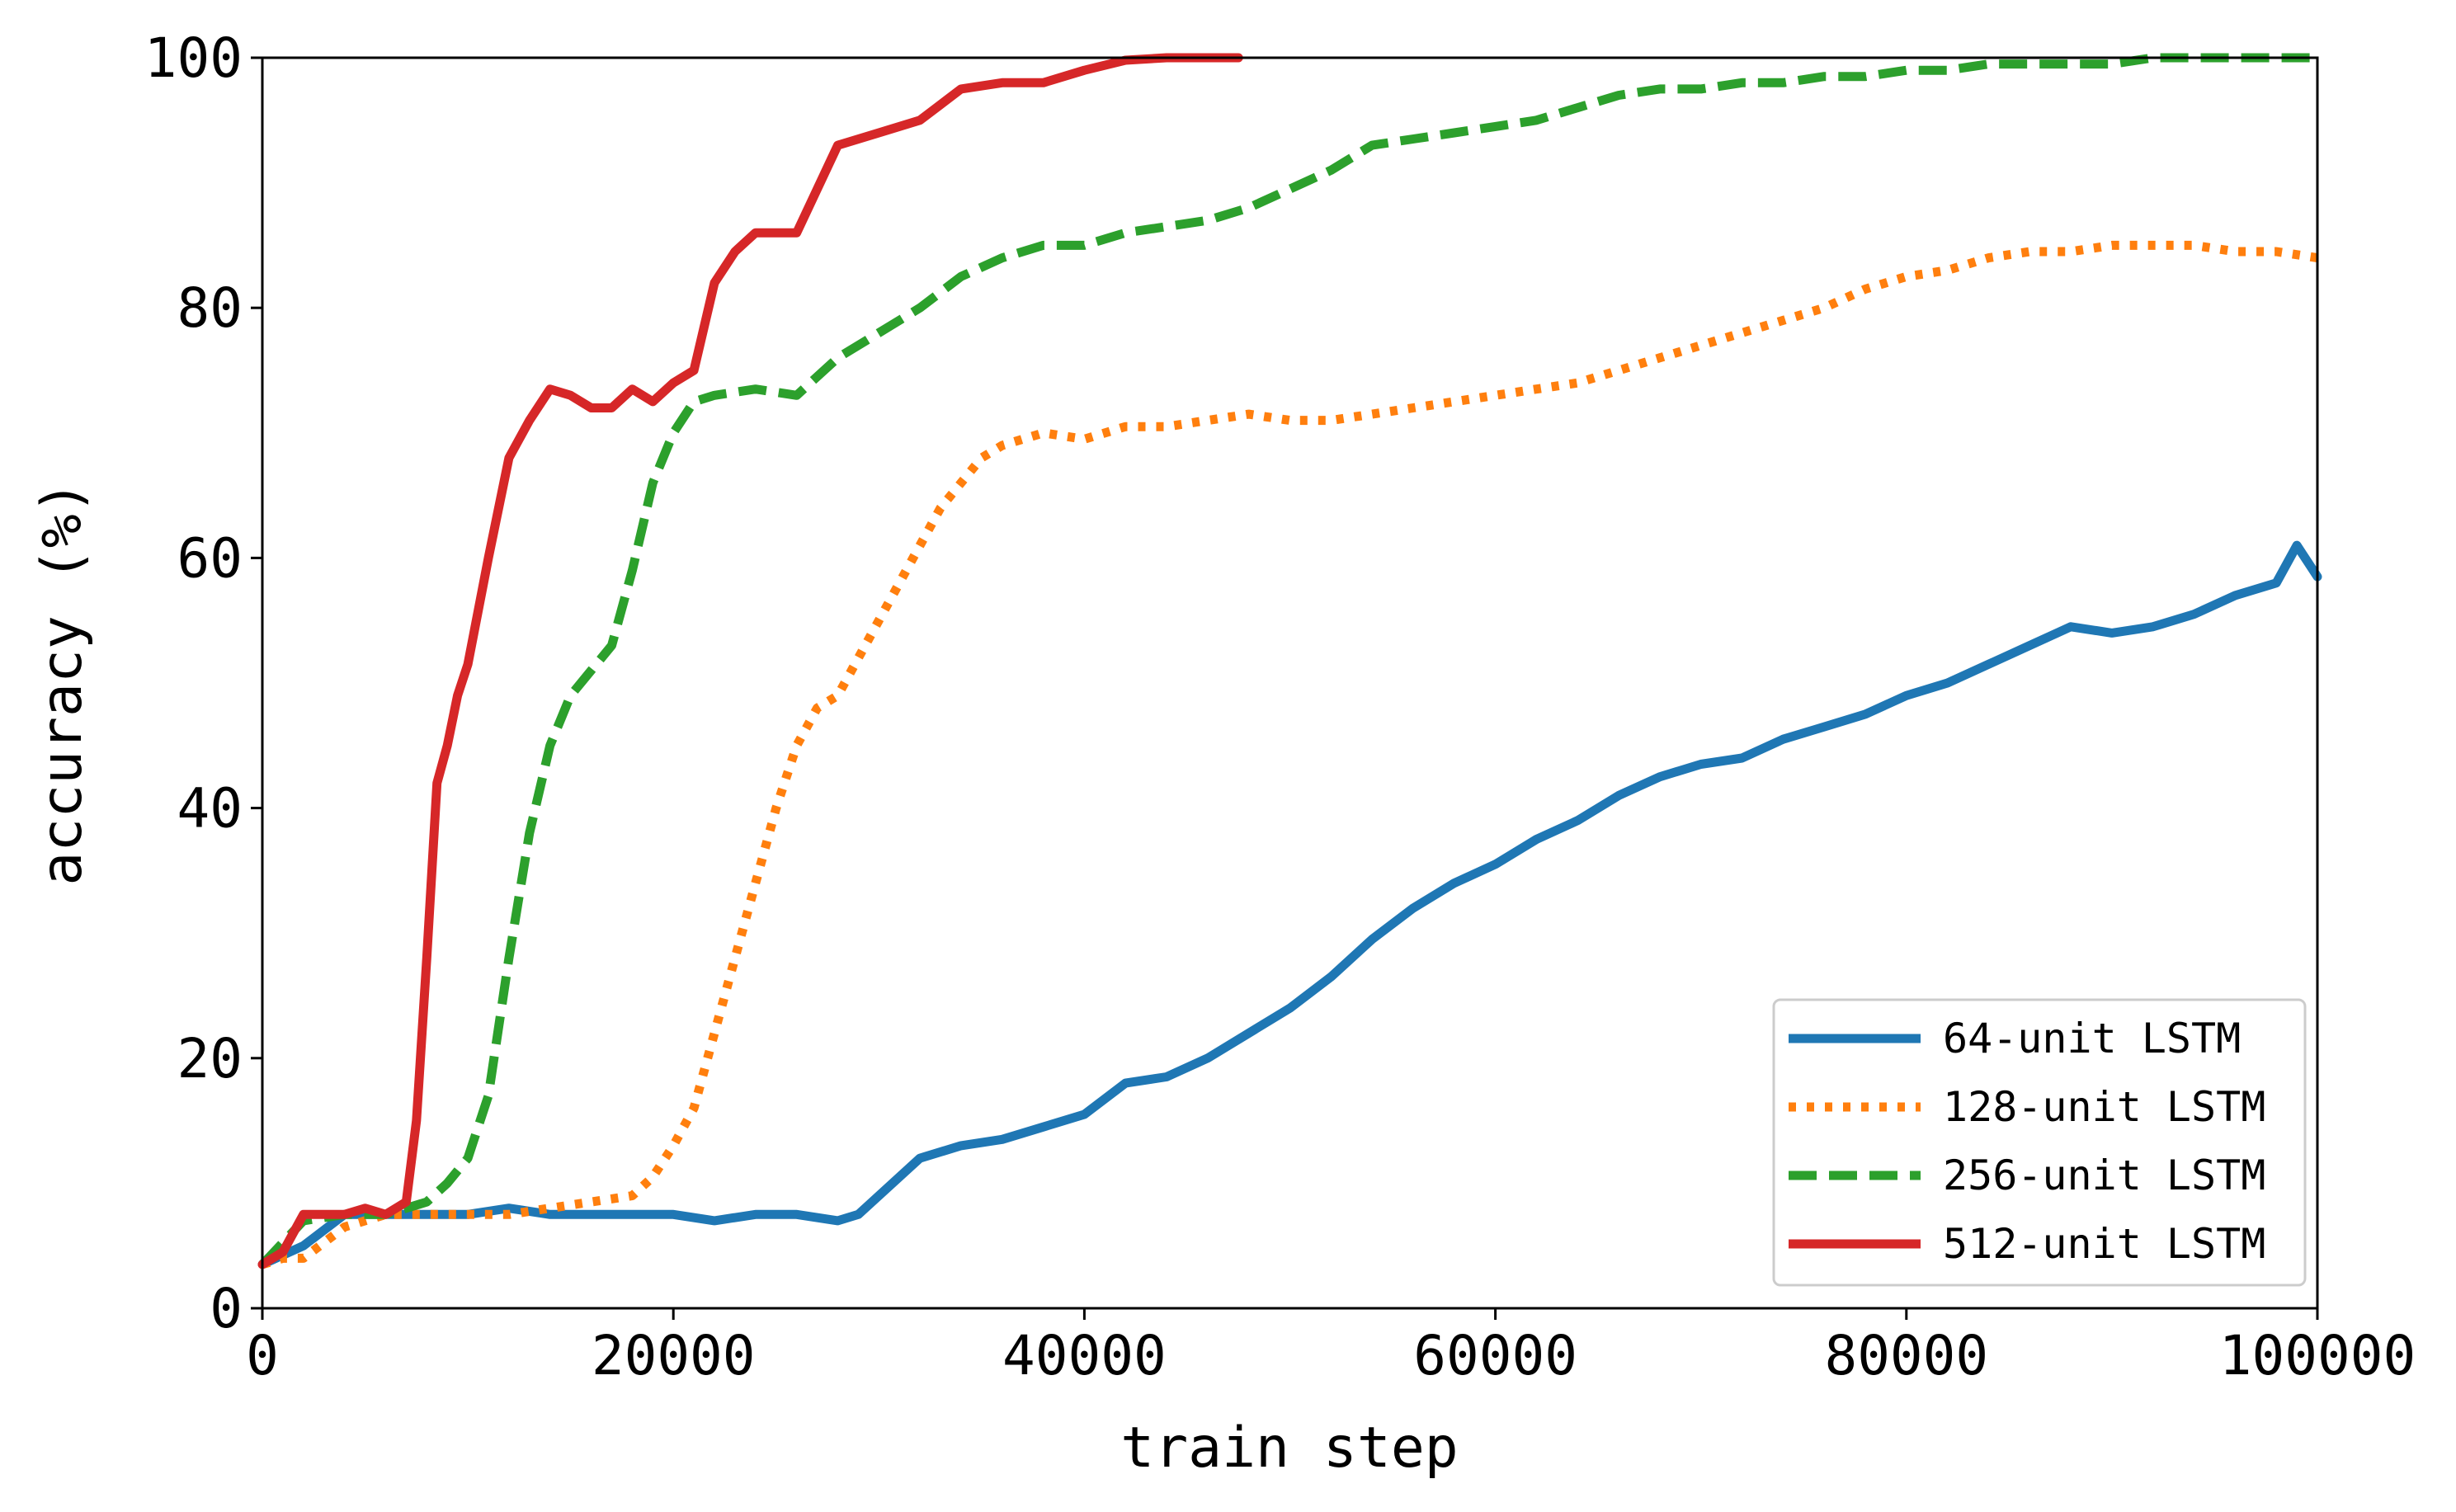 This screenshot has height=1512, width=2456. What do you see at coordinates (674, 1355) in the screenshot?
I see `x-tick-label: 20000` at bounding box center [674, 1355].